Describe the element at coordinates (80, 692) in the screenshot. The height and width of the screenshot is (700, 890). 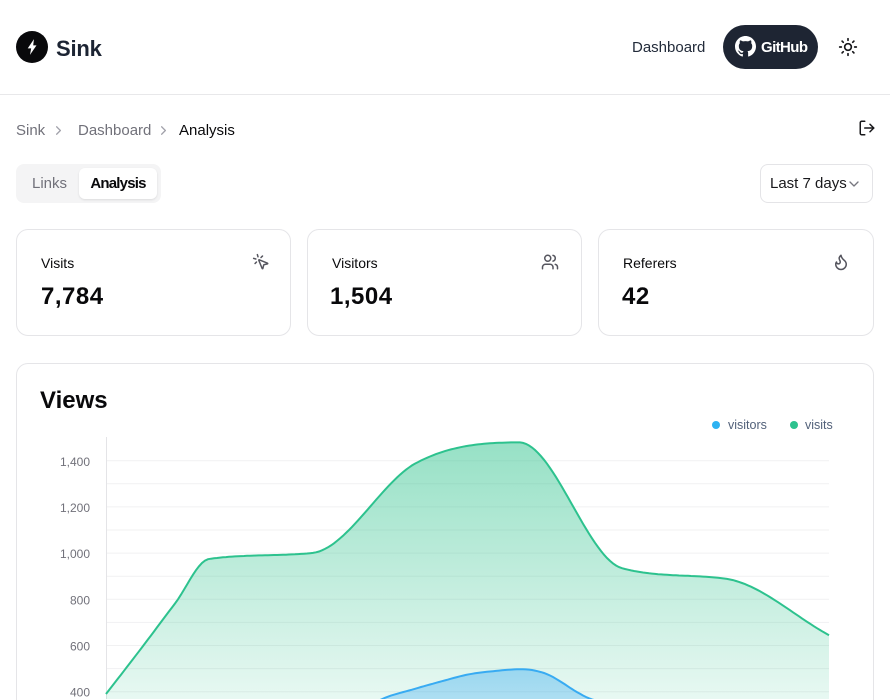
I see `svg-text: 400` at that location.